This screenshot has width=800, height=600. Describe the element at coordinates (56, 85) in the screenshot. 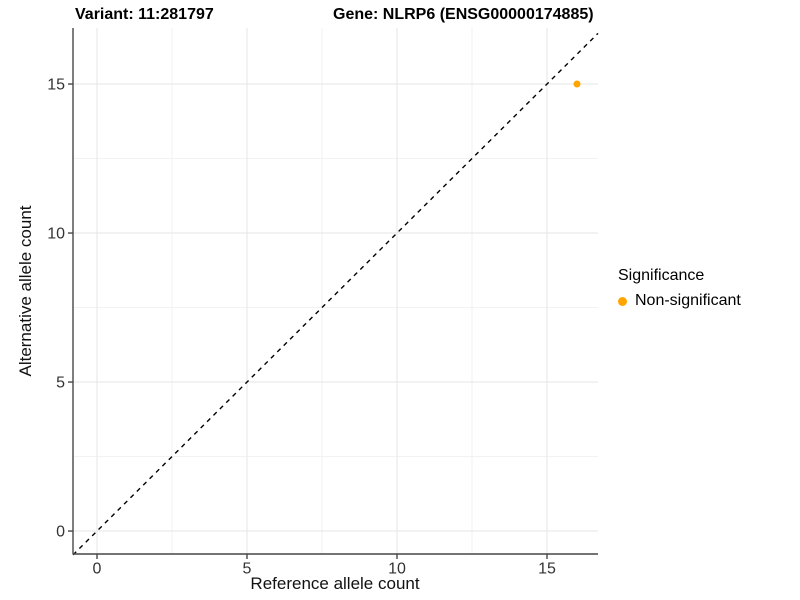

I see `y-tick-label: 15` at that location.